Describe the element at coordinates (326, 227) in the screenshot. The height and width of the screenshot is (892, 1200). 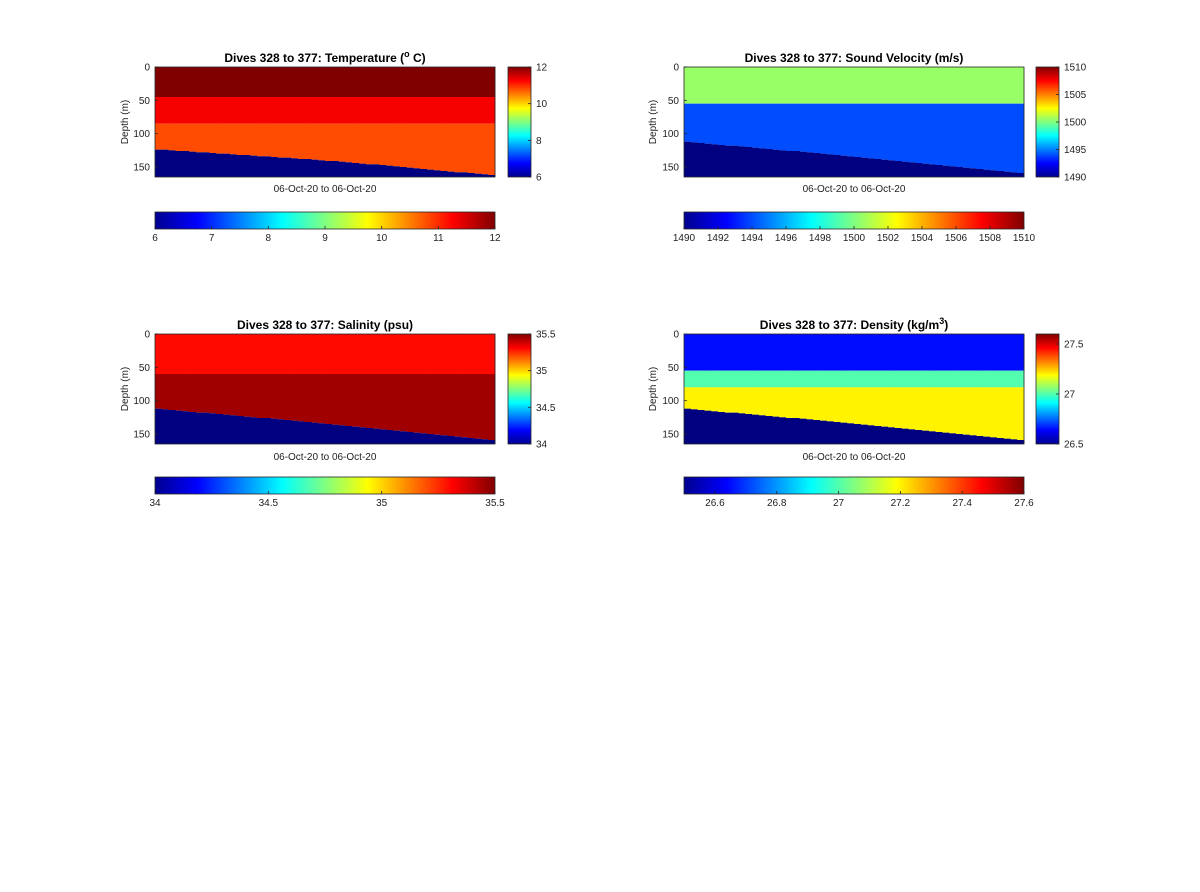
I see `bottom-colorbar-temperature: 6 7 8 9 10 11 12` at that location.